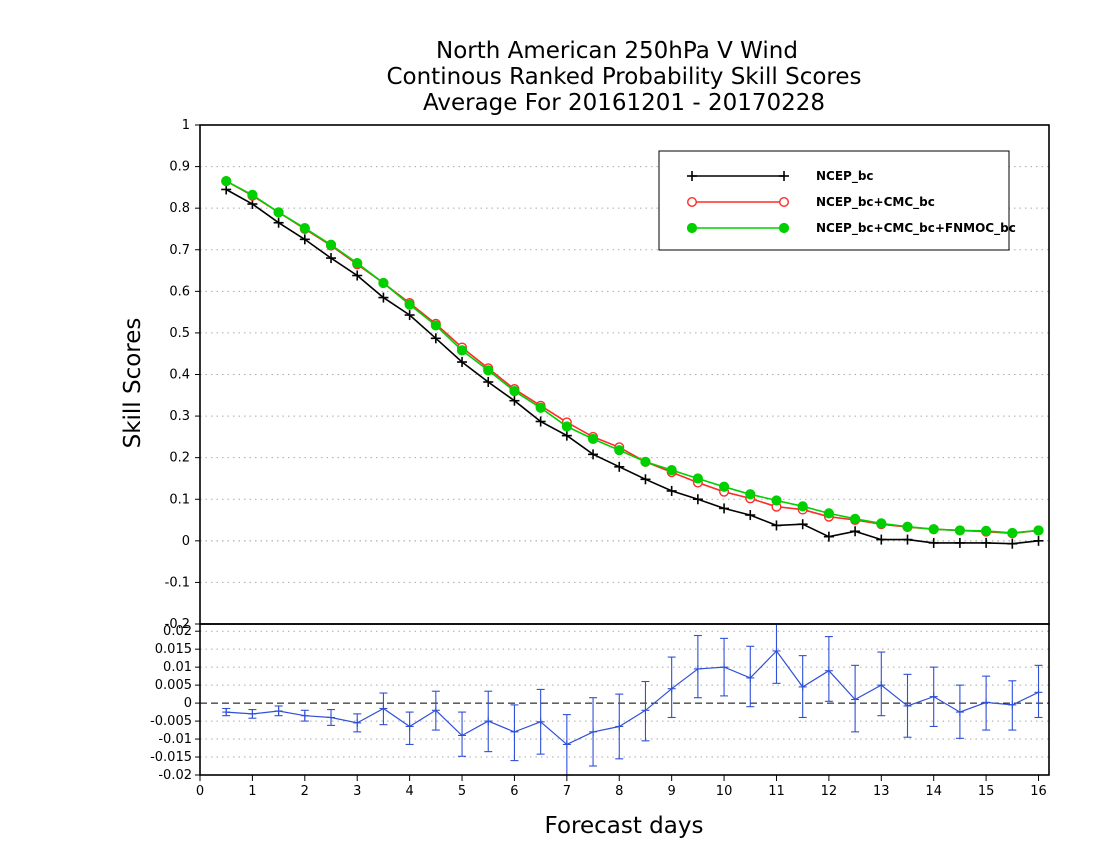 The width and height of the screenshot is (1100, 855). Describe the element at coordinates (916, 228) in the screenshot. I see `legend-label: NCEP_bc+CMC_bc+FNMOC_bc` at that location.